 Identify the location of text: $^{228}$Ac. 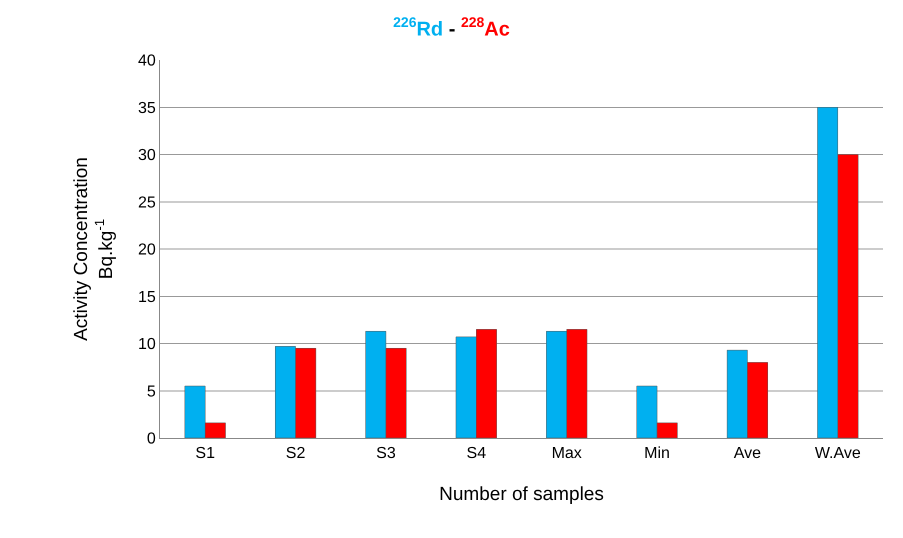
(485, 27).